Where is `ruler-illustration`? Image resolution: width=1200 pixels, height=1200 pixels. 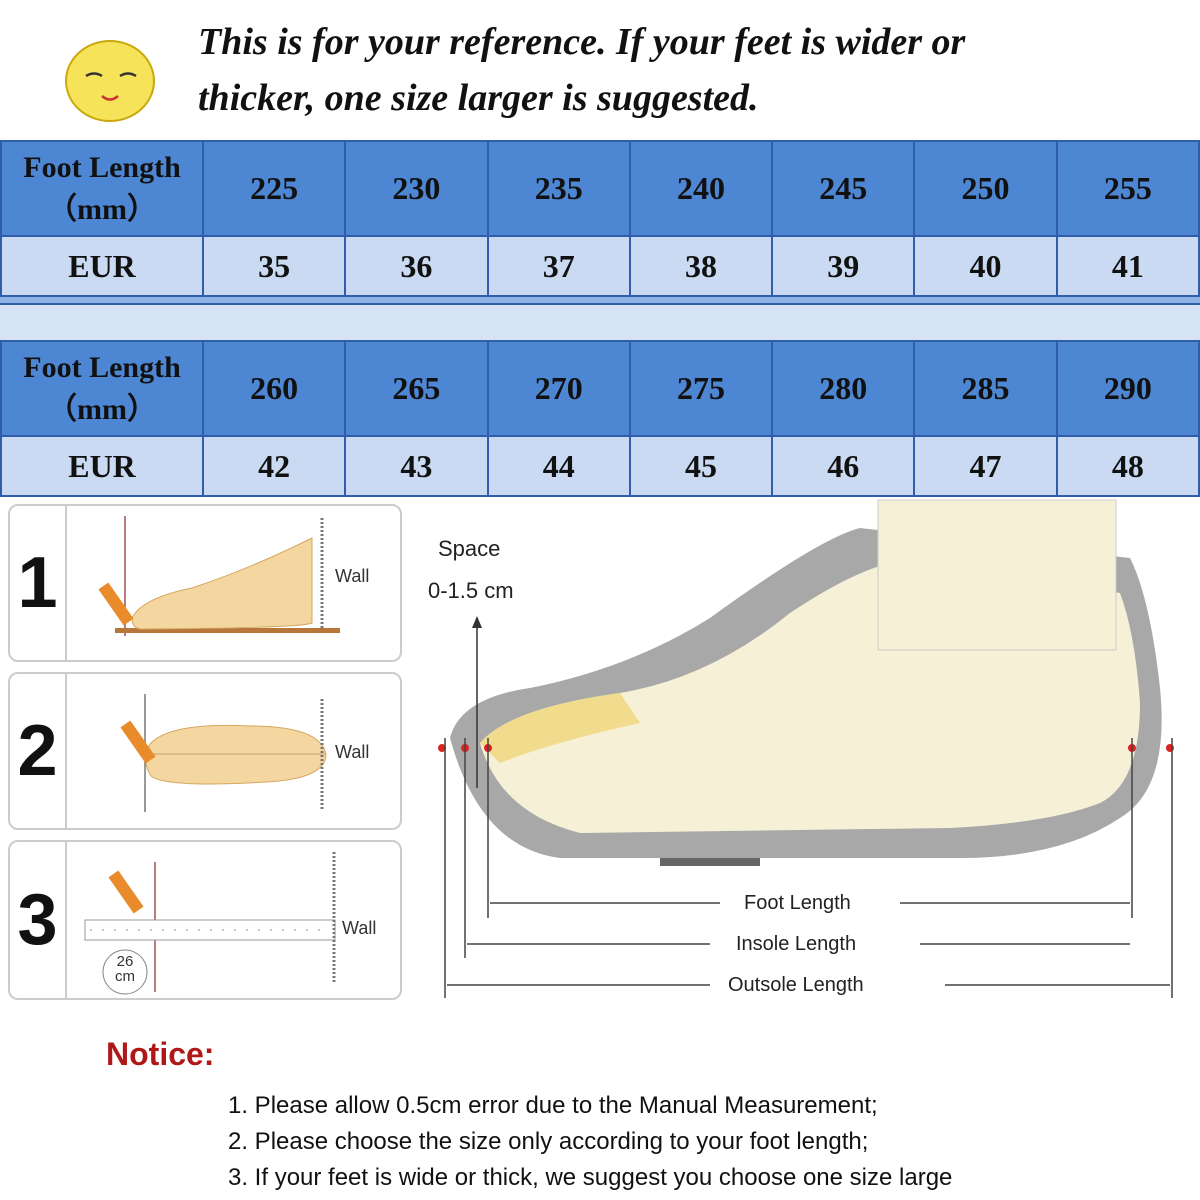 ruler-illustration is located at coordinates (210, 923).